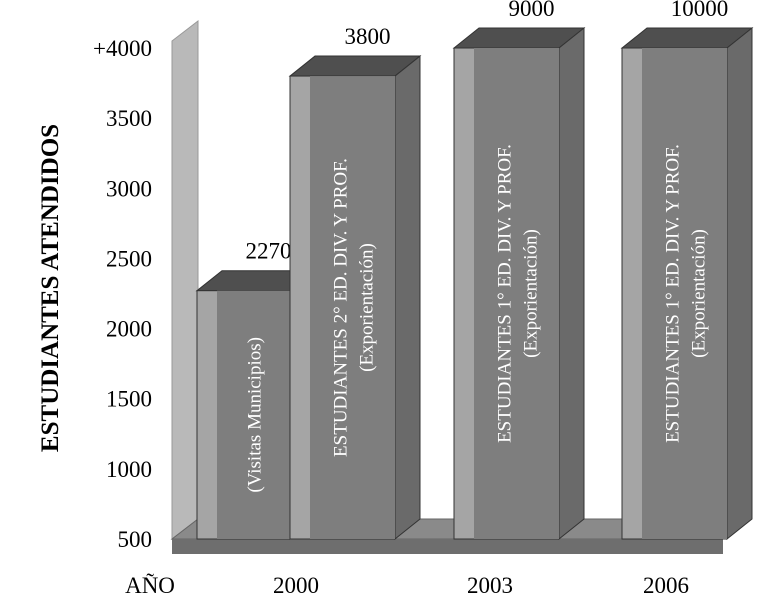 Image resolution: width=761 pixels, height=605 pixels. What do you see at coordinates (447, 546) in the screenshot?
I see `floor-edge` at bounding box center [447, 546].